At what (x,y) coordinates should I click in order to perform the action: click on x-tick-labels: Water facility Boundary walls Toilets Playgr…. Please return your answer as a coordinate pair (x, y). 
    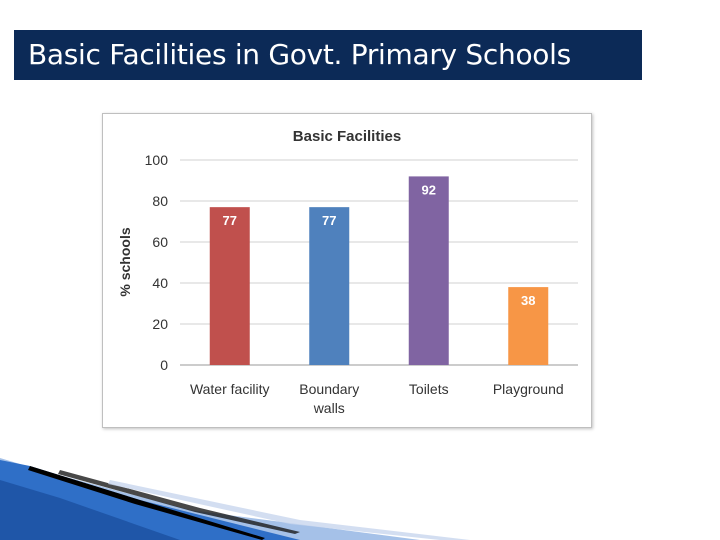
    Looking at the image, I should click on (377, 398).